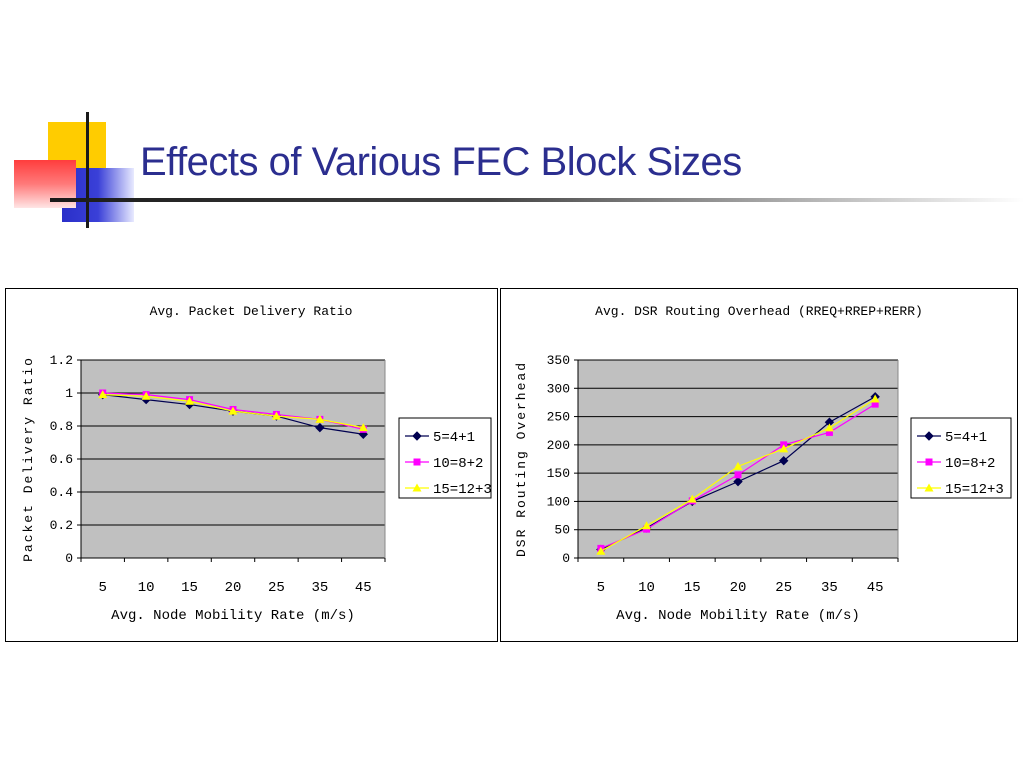  I want to click on chart-title: Avg. Packet Delivery Ratio, so click(251, 311).